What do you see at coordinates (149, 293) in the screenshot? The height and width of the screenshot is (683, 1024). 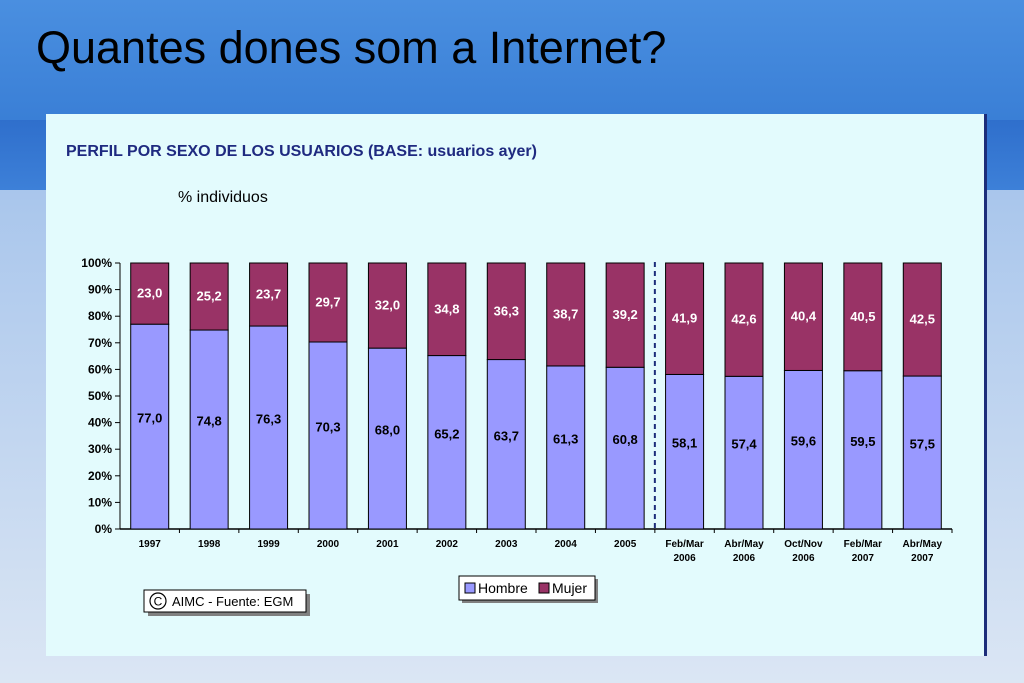 I see `data-label-mujer: 23,0` at bounding box center [149, 293].